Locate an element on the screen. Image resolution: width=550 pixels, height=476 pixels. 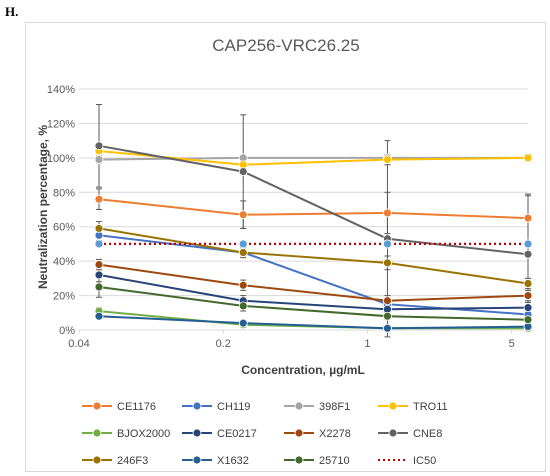
y-tick-label: 0% is located at coordinates (67, 331).